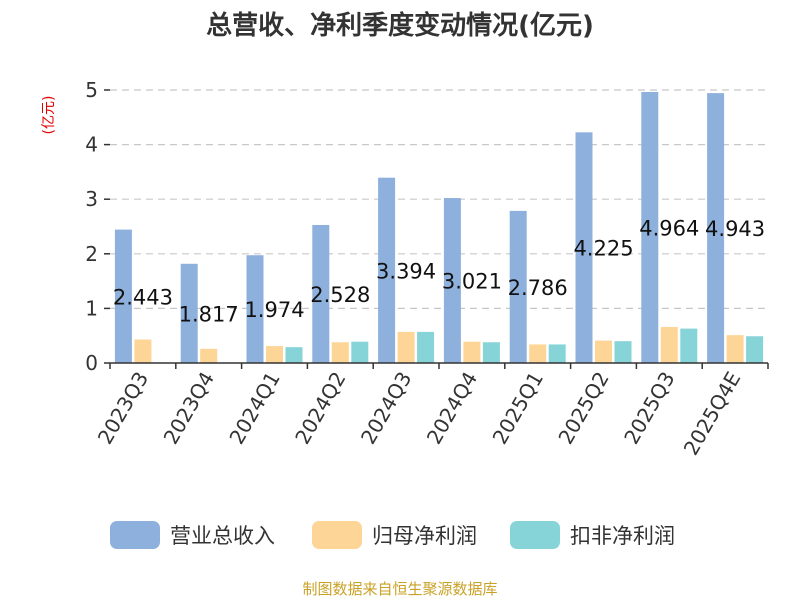 The width and height of the screenshot is (800, 600). Describe the element at coordinates (603, 249) in the screenshot. I see `data-label: 4.225` at that location.